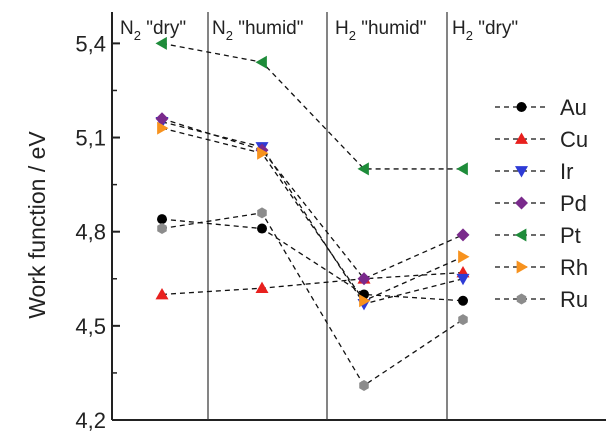  Describe the element at coordinates (485, 30) in the screenshot. I see `condition-label: H2 "dry"` at that location.